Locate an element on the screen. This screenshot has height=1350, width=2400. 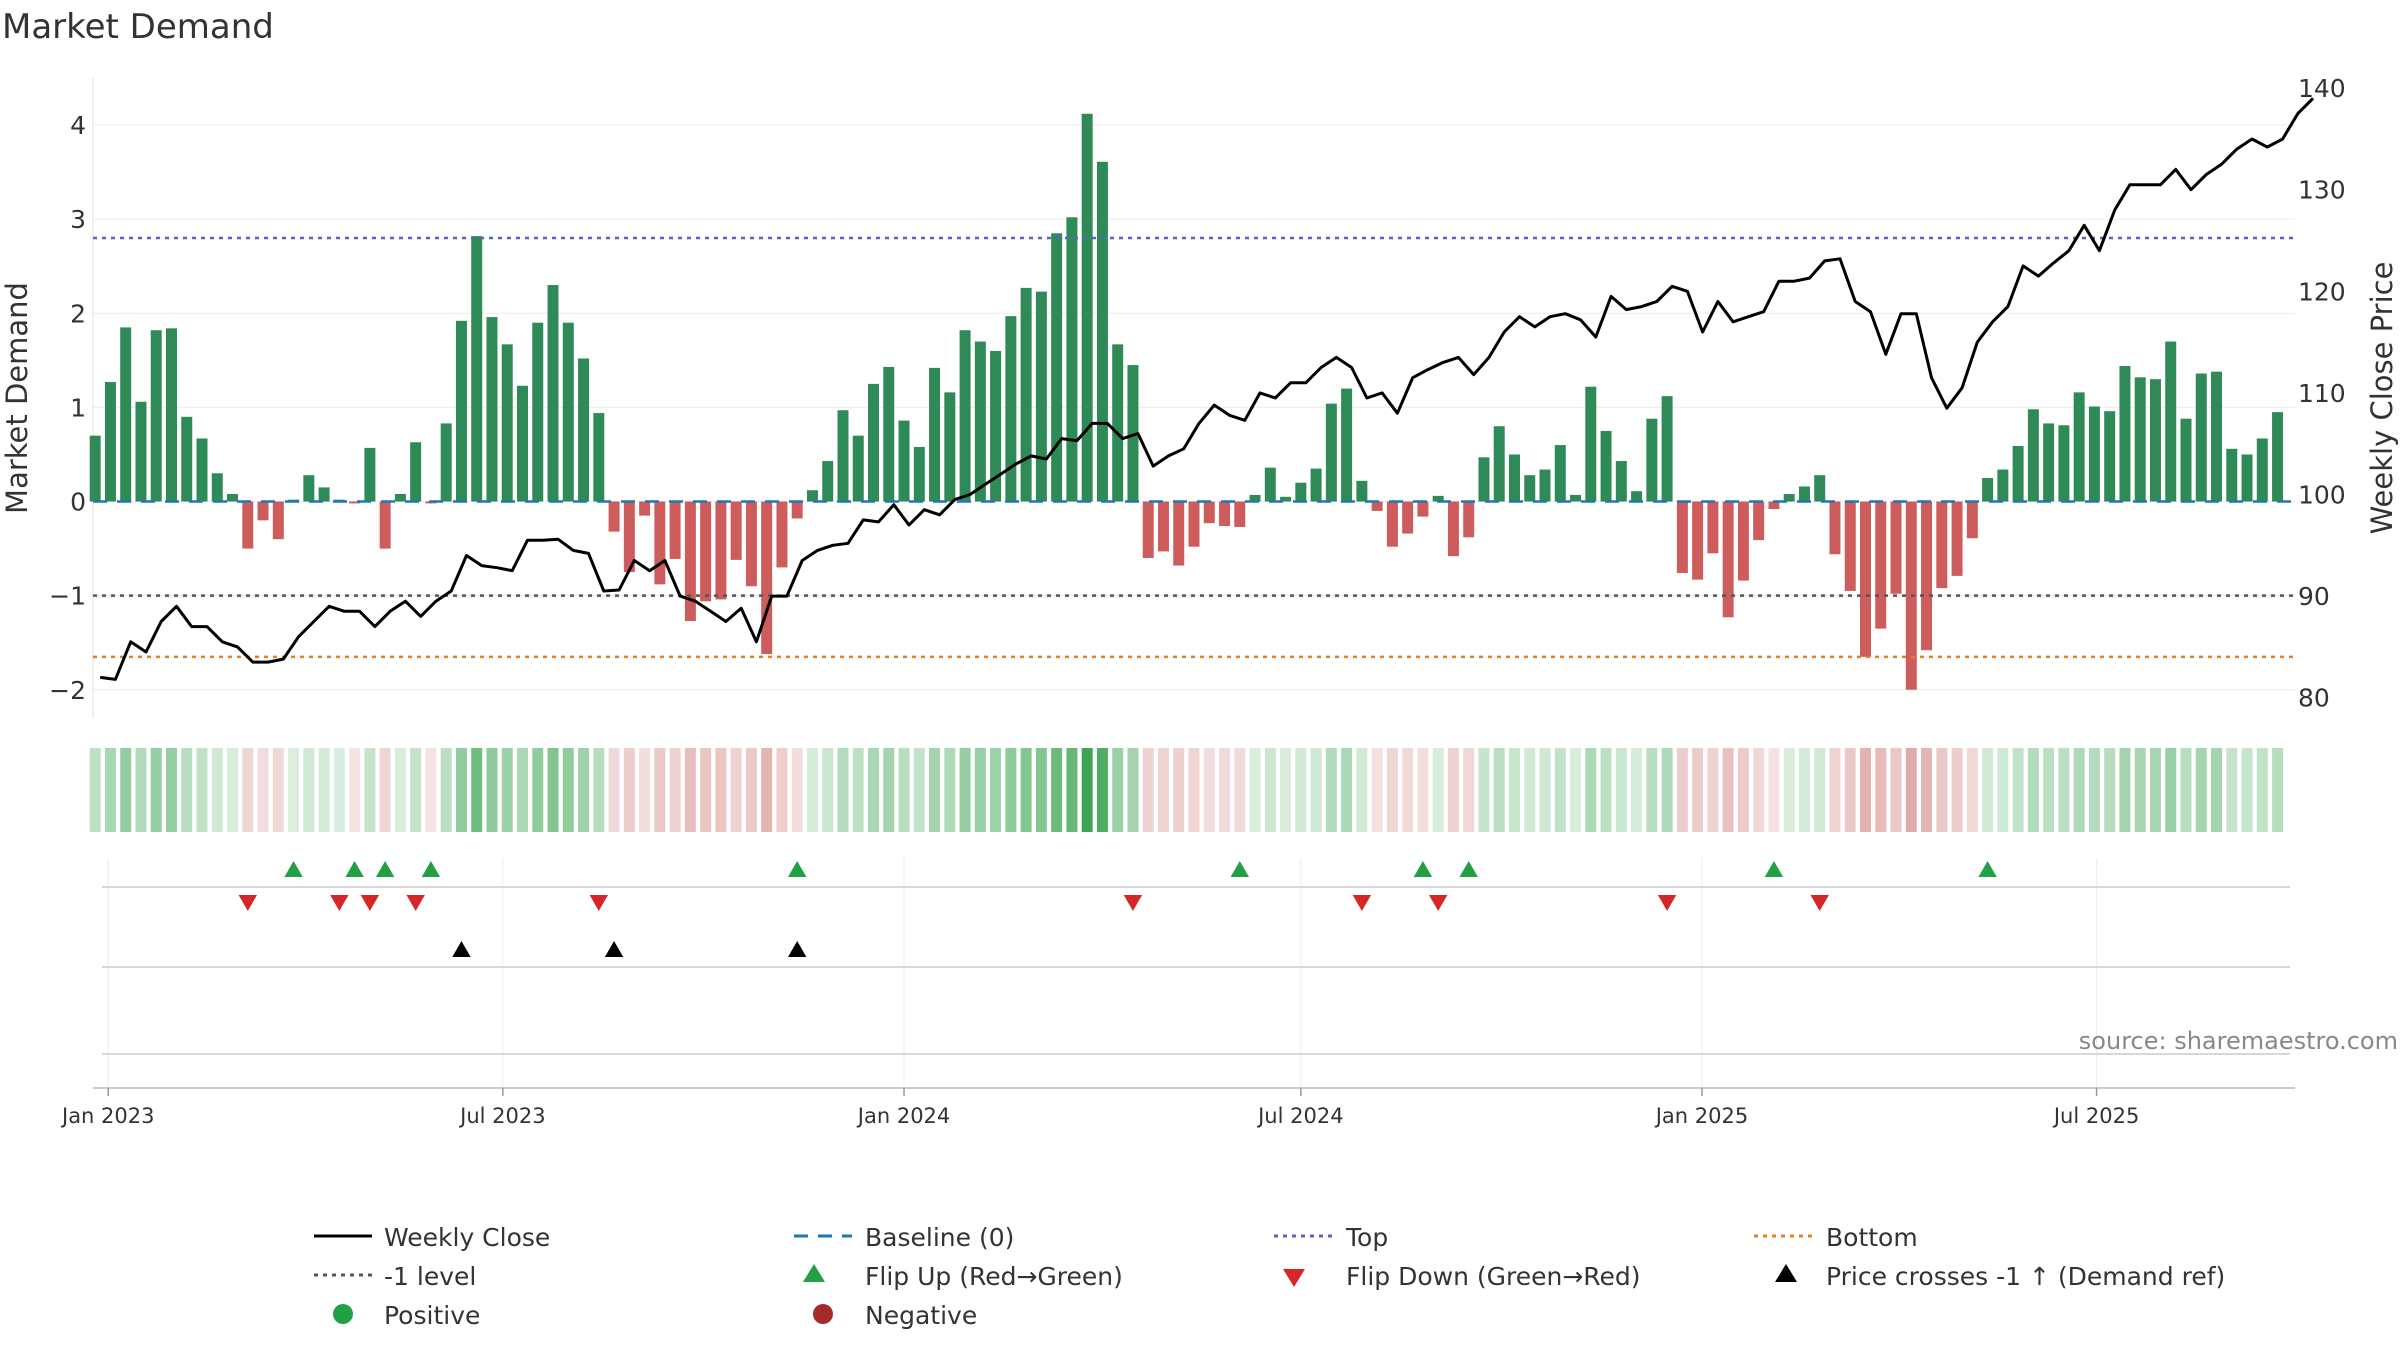
price-cross-icon is located at coordinates (1786, 1273).